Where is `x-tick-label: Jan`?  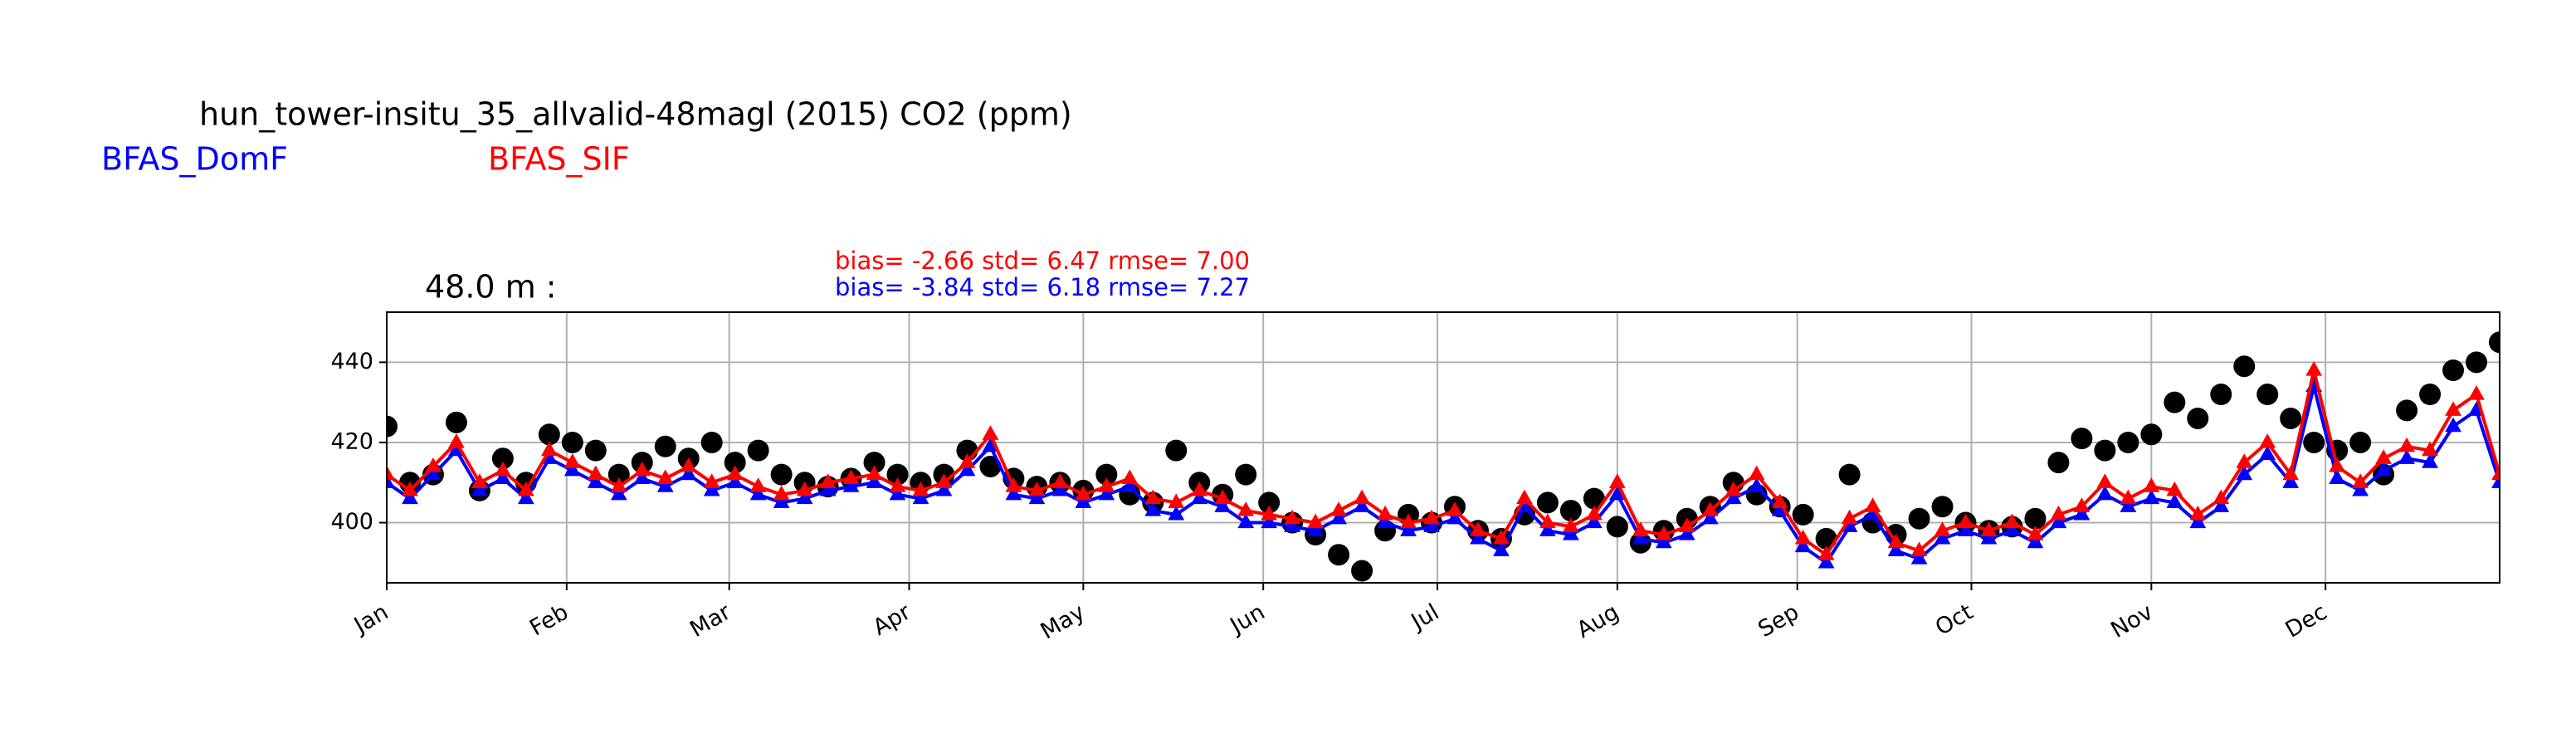 x-tick-label: Jan is located at coordinates (371, 619).